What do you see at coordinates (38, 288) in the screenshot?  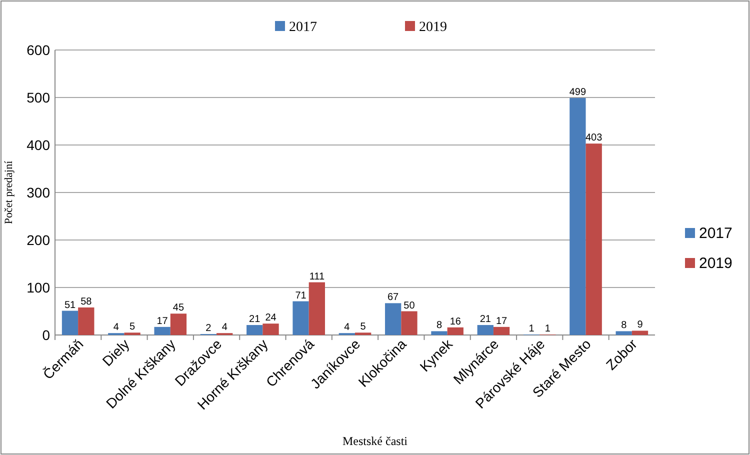 I see `y-tick-label: 100` at bounding box center [38, 288].